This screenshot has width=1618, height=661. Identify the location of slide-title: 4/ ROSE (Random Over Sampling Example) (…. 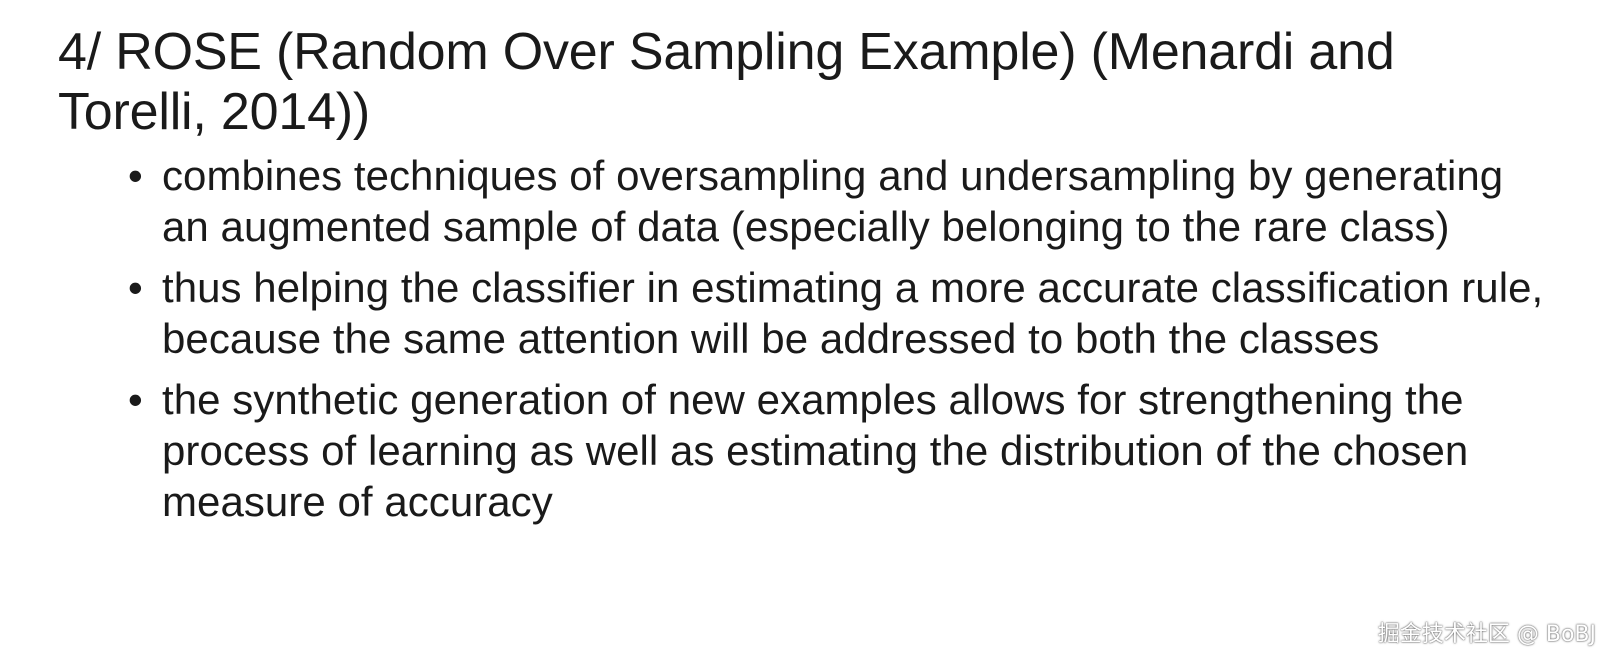
(726, 82).